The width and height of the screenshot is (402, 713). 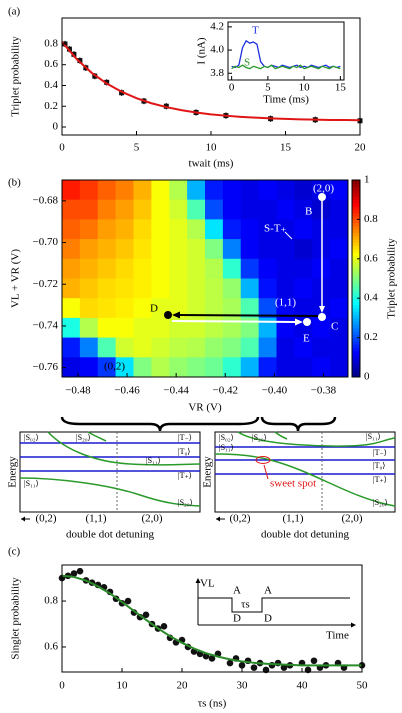 What do you see at coordinates (226, 447) in the screenshot?
I see `state-label: |S₁₁⟩` at bounding box center [226, 447].